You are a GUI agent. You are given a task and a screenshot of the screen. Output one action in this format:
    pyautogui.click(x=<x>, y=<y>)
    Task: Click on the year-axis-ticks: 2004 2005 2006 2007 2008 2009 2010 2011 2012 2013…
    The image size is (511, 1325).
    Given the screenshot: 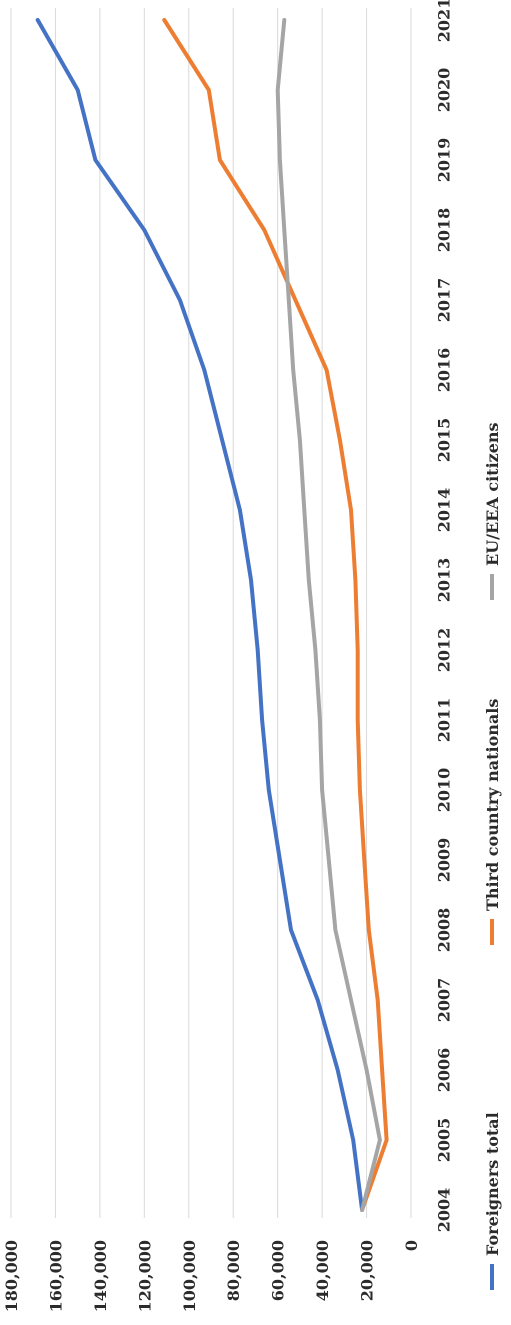 What is the action you would take?
    pyautogui.click(x=444, y=616)
    